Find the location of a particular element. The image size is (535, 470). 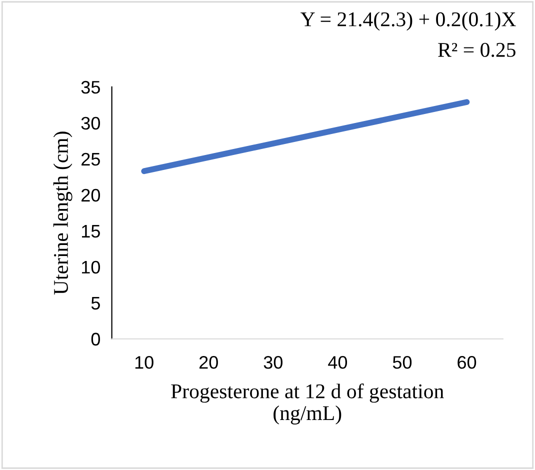

y-tick-label: 35 is located at coordinates (90, 87).